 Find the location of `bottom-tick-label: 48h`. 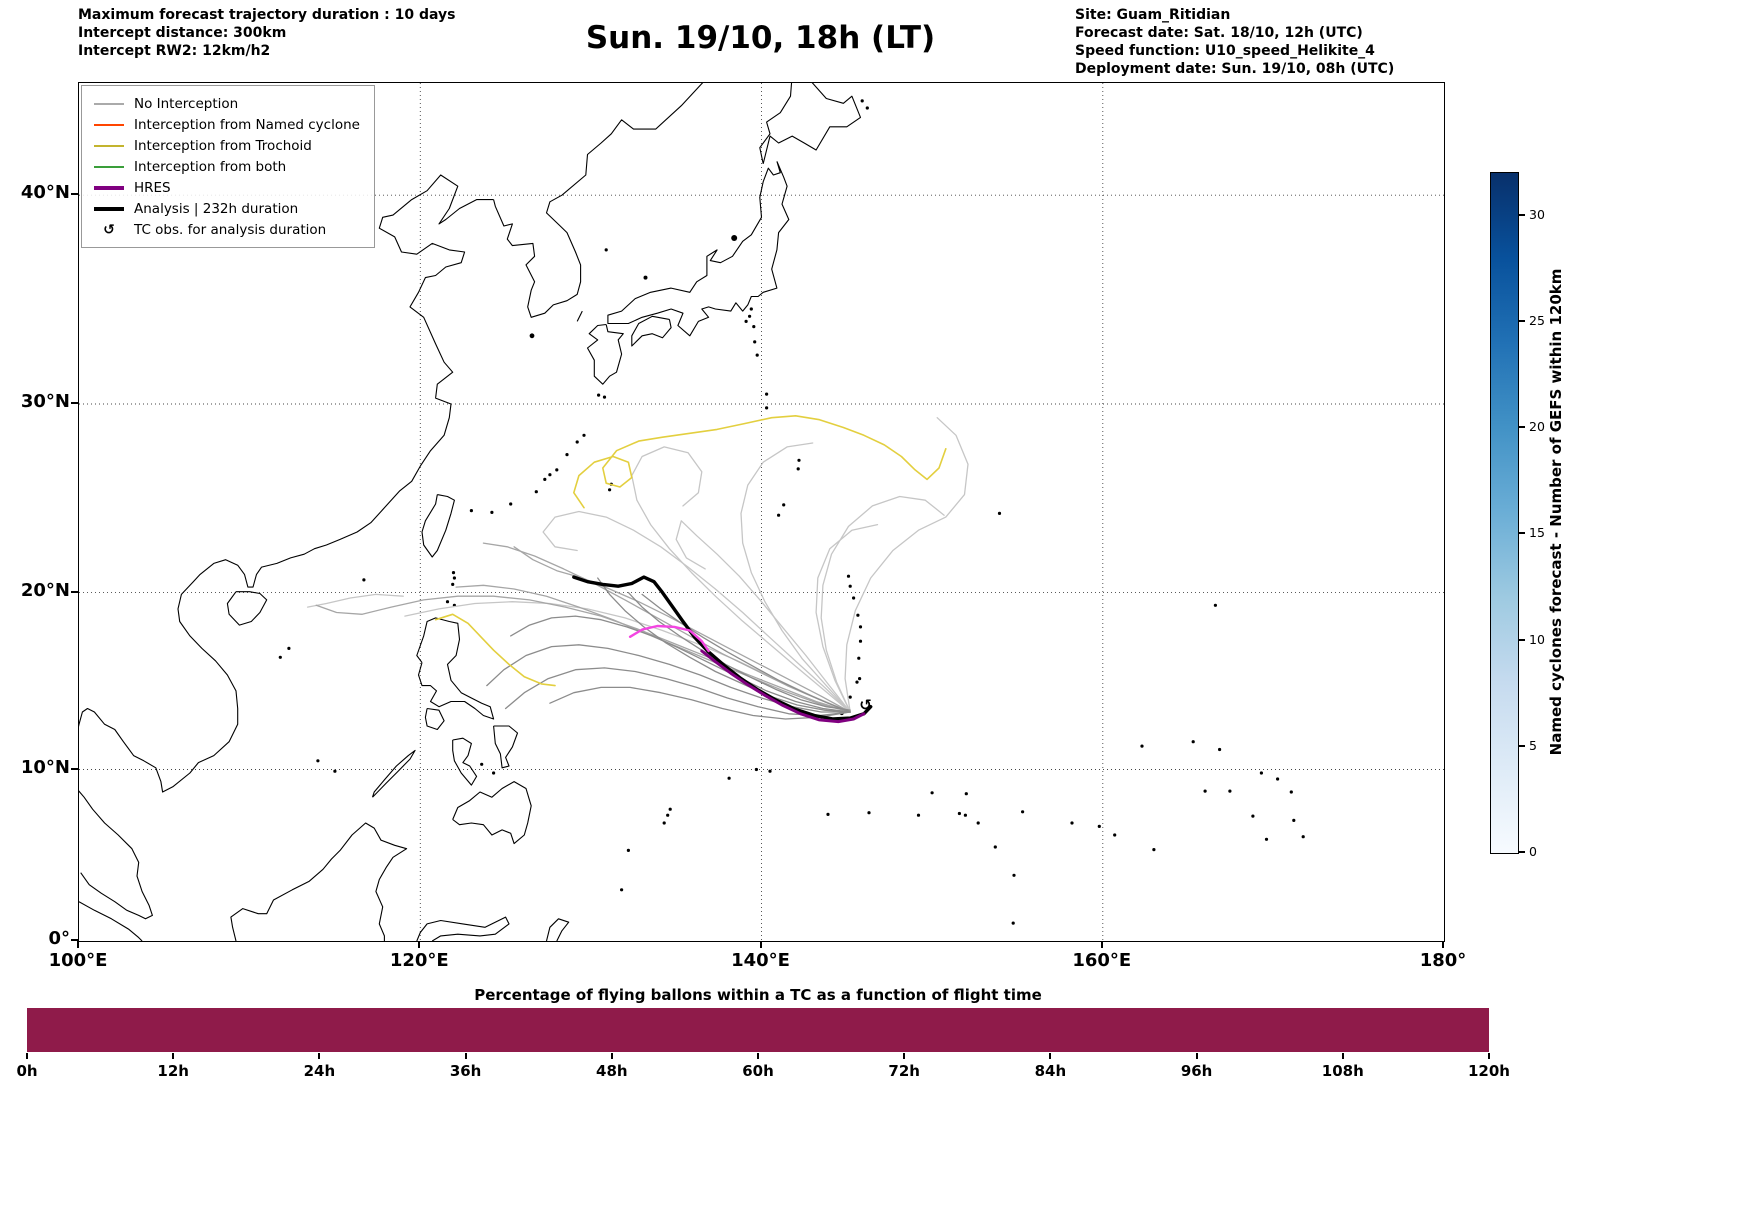

bottom-tick-label: 48h is located at coordinates (612, 1071).